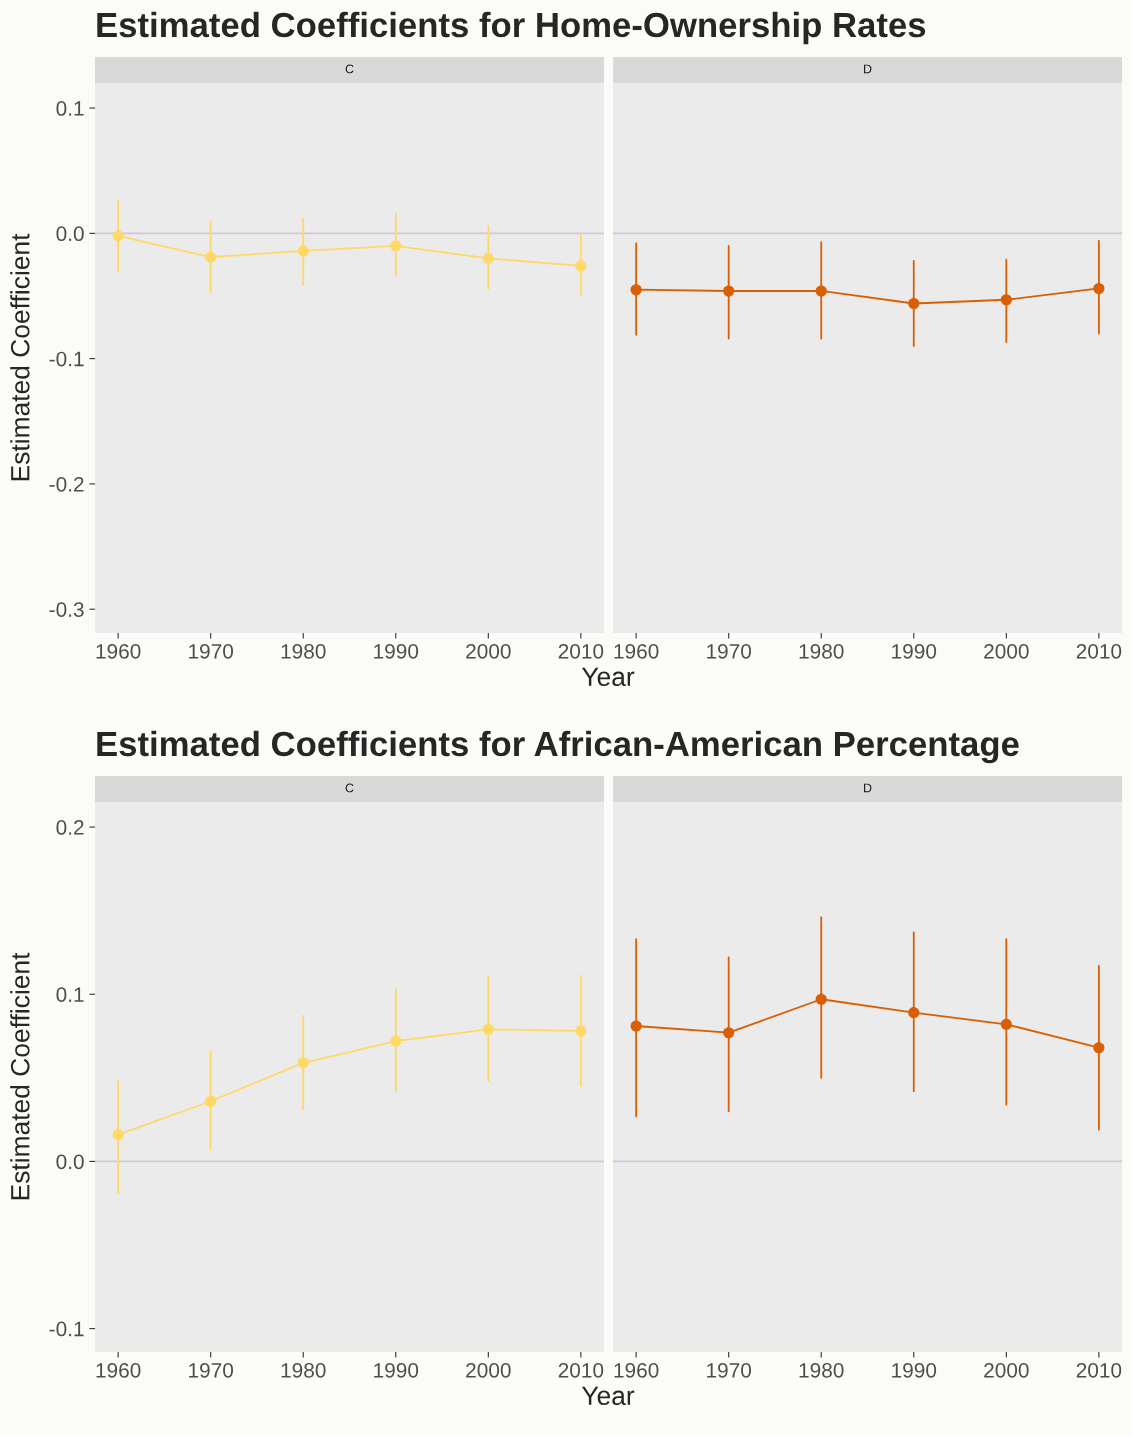 The height and width of the screenshot is (1435, 1132). I want to click on chart-title: Estimated Coefficients for Home-Ownership Rates, so click(511, 28).